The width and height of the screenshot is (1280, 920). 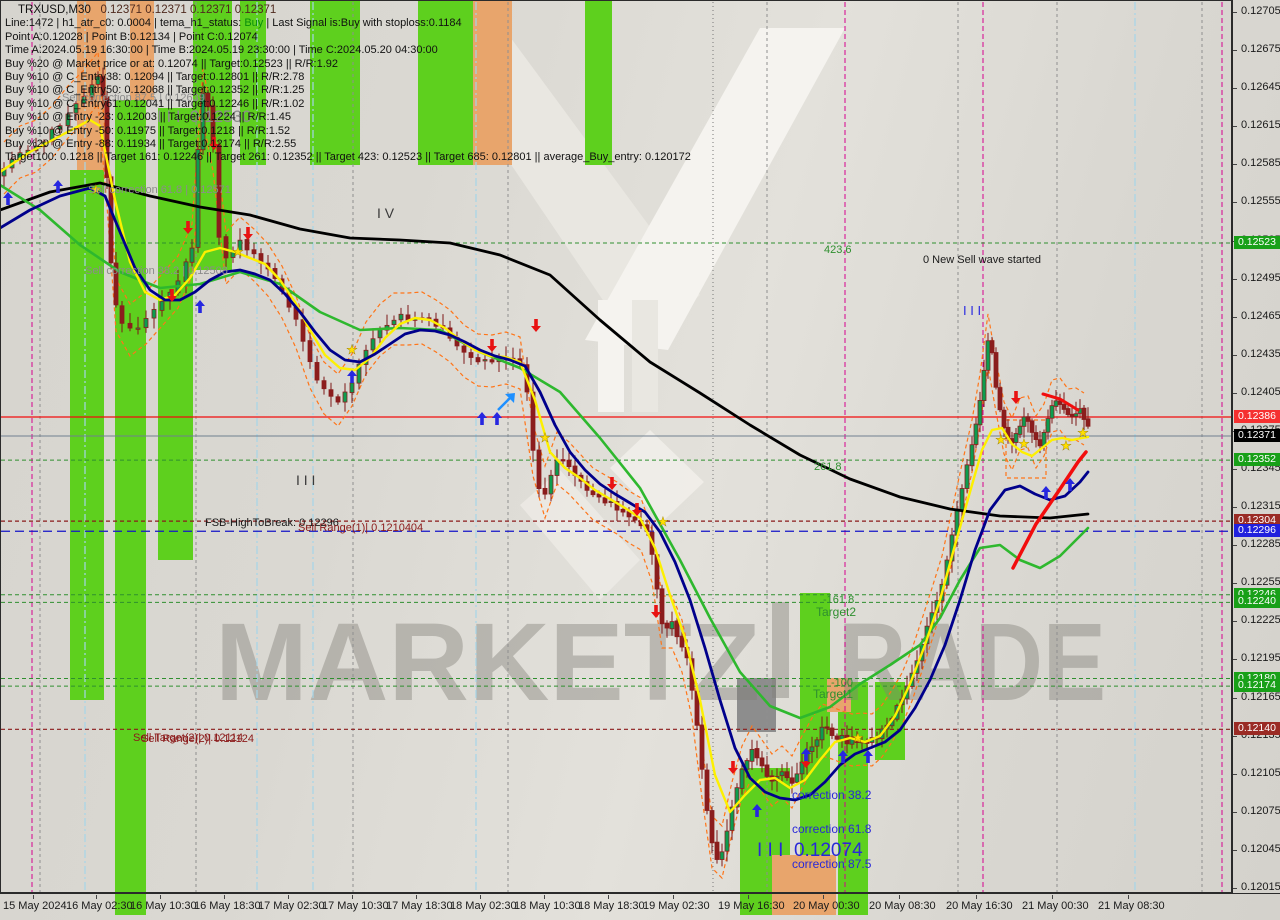 I want to click on price-tick-label: 0.12285, so click(x=1260, y=544).